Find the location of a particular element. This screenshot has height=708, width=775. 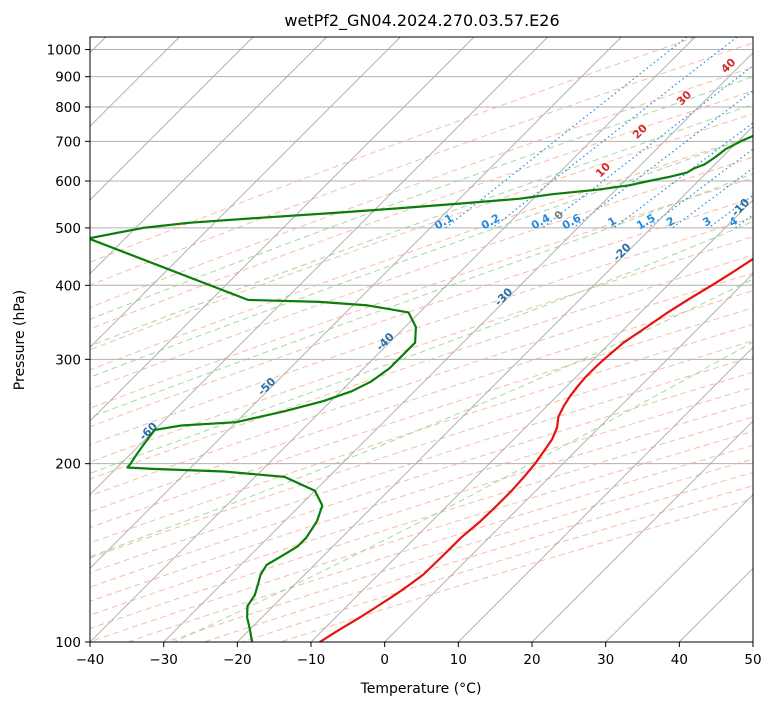

y-tick-label: 100 is located at coordinates (68, 643).